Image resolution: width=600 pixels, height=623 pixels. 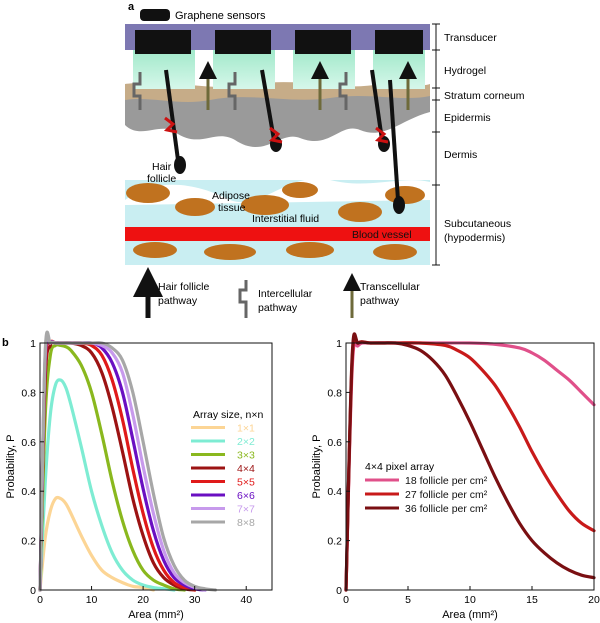 I want to click on hair-follicle-pathway-label-line1: Hair follicle, so click(x=184, y=287).